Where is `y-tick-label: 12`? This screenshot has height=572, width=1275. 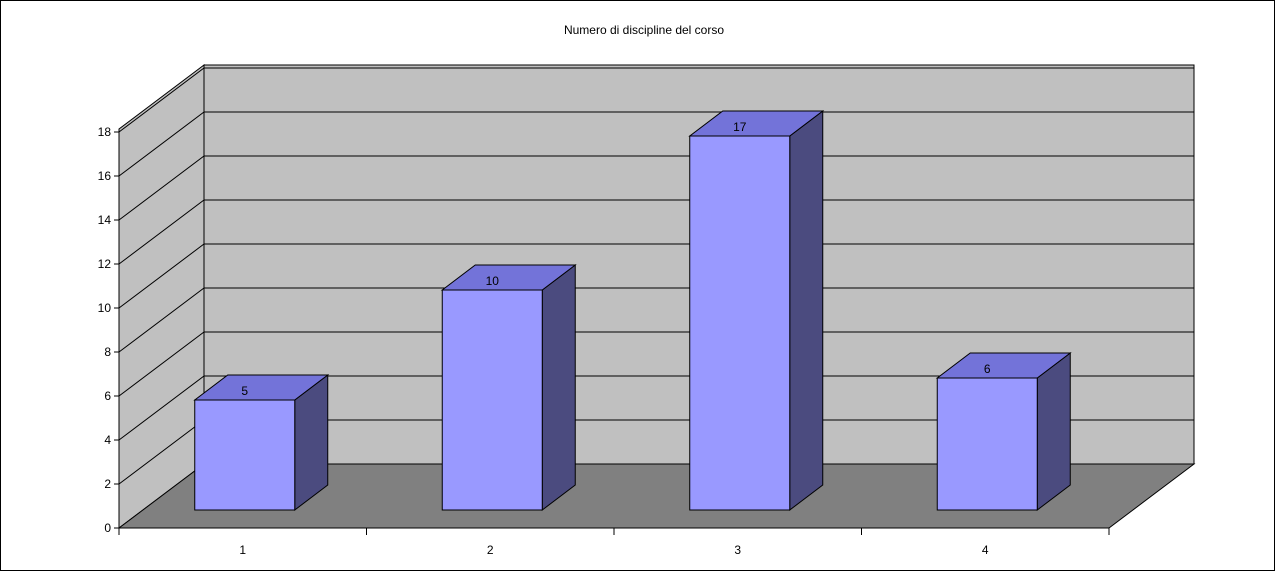
y-tick-label: 12 is located at coordinates (105, 264).